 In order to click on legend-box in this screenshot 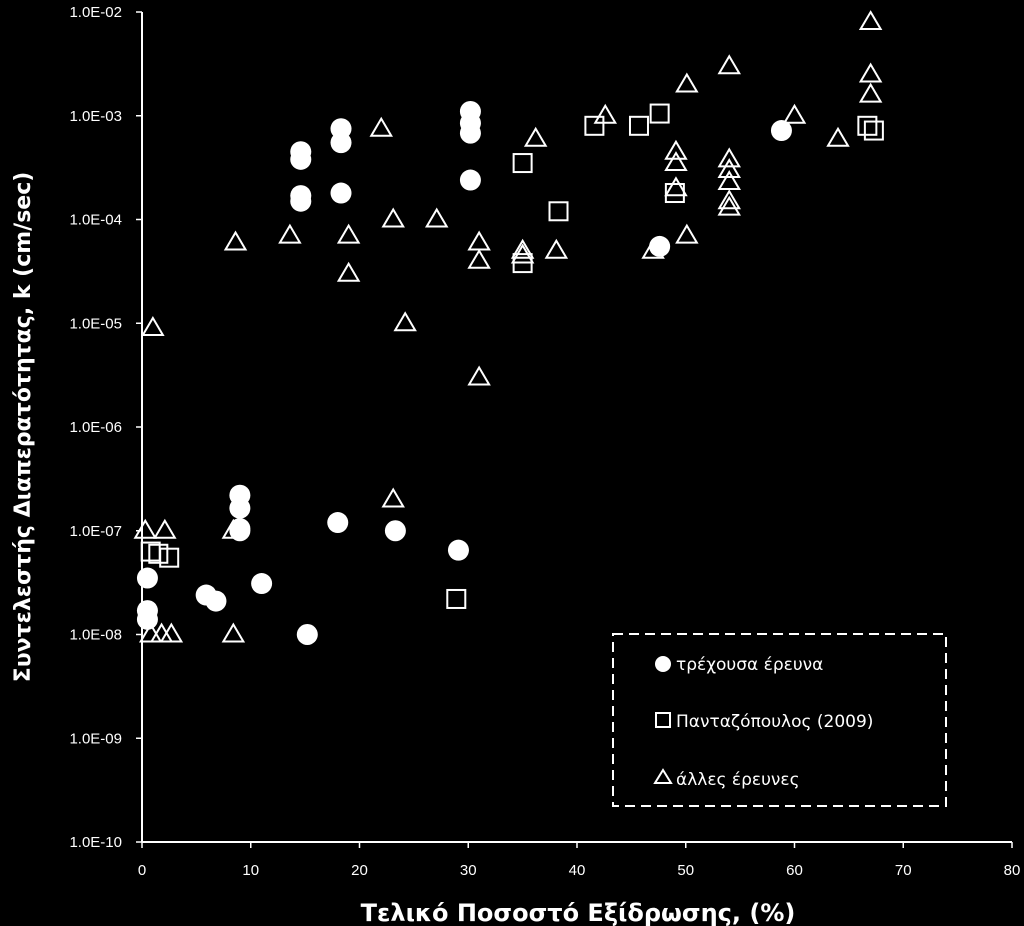, I will do `click(779, 720)`.